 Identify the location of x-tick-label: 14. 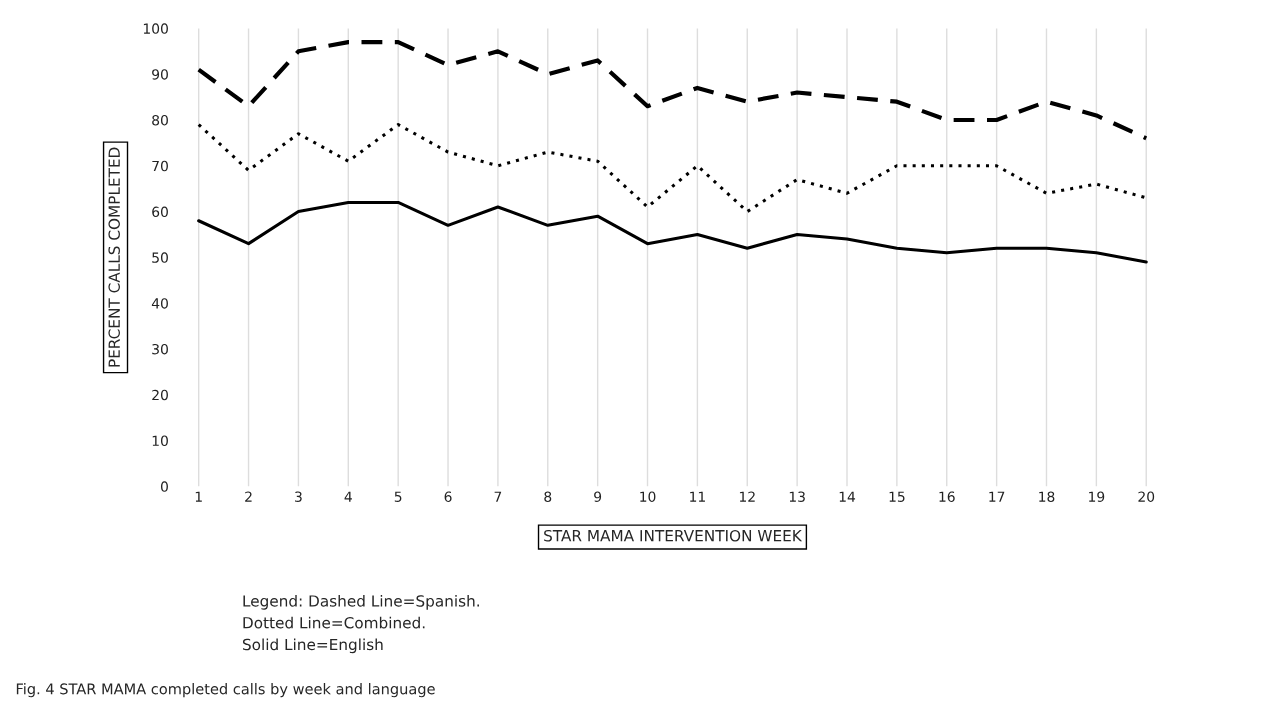
(847, 496).